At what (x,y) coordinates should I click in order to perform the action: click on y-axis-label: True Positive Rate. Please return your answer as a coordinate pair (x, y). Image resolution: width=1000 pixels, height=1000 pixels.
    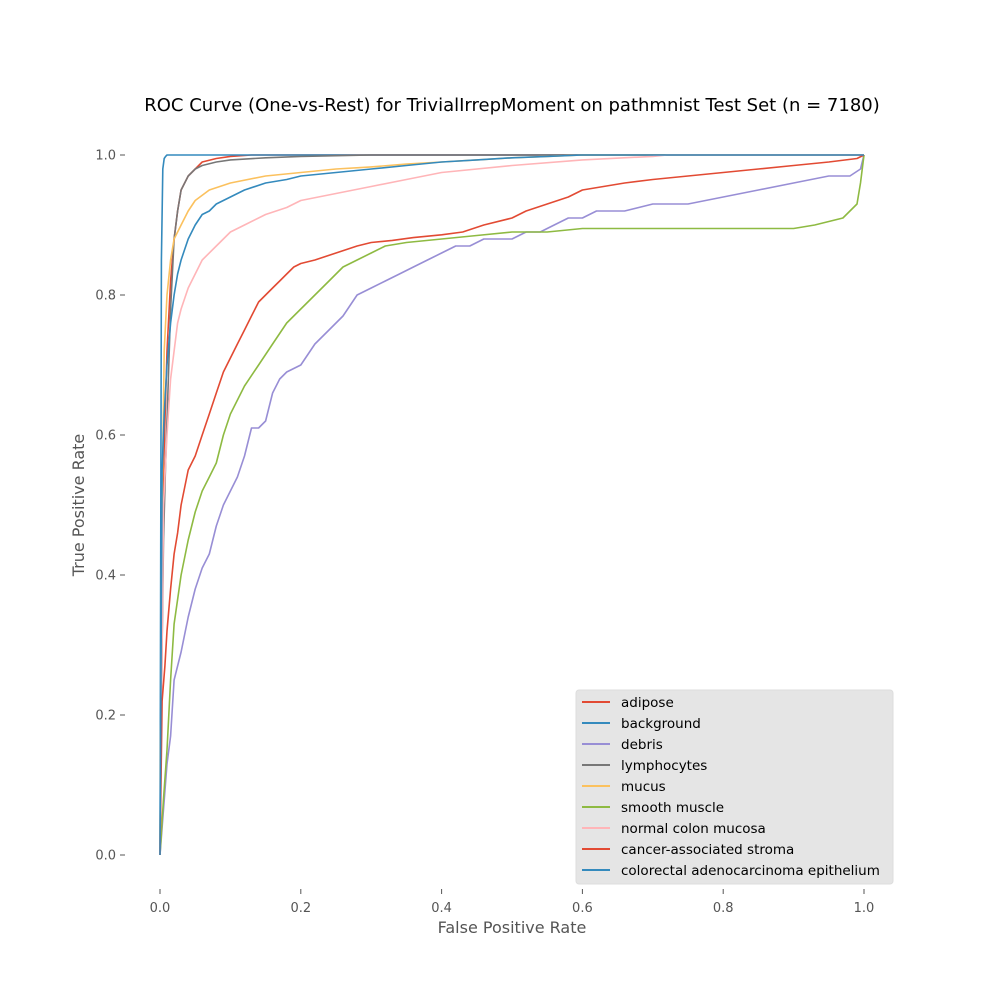
    Looking at the image, I should click on (78, 506).